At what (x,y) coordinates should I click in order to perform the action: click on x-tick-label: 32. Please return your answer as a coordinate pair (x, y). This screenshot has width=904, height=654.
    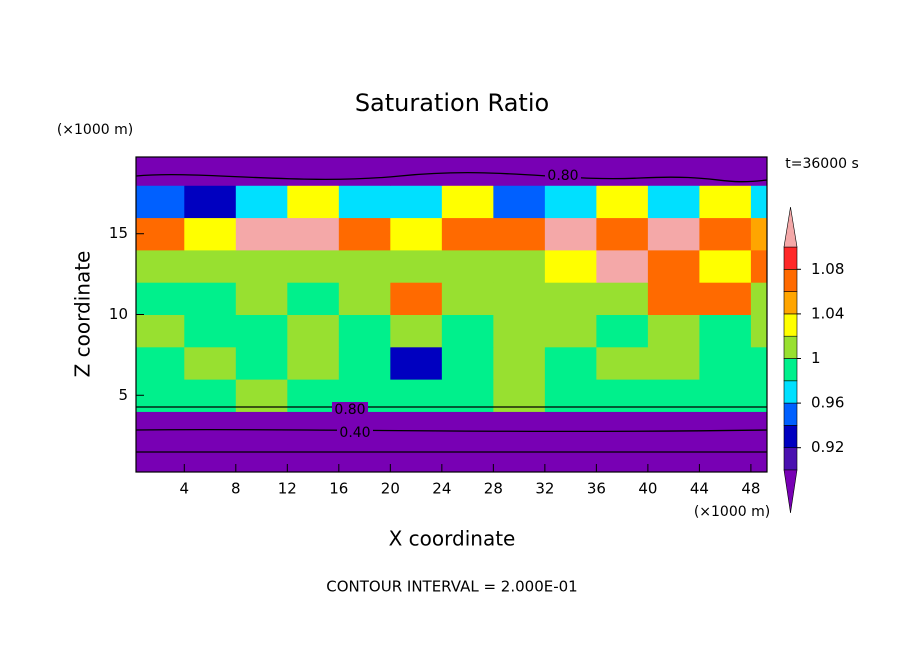
    Looking at the image, I should click on (544, 489).